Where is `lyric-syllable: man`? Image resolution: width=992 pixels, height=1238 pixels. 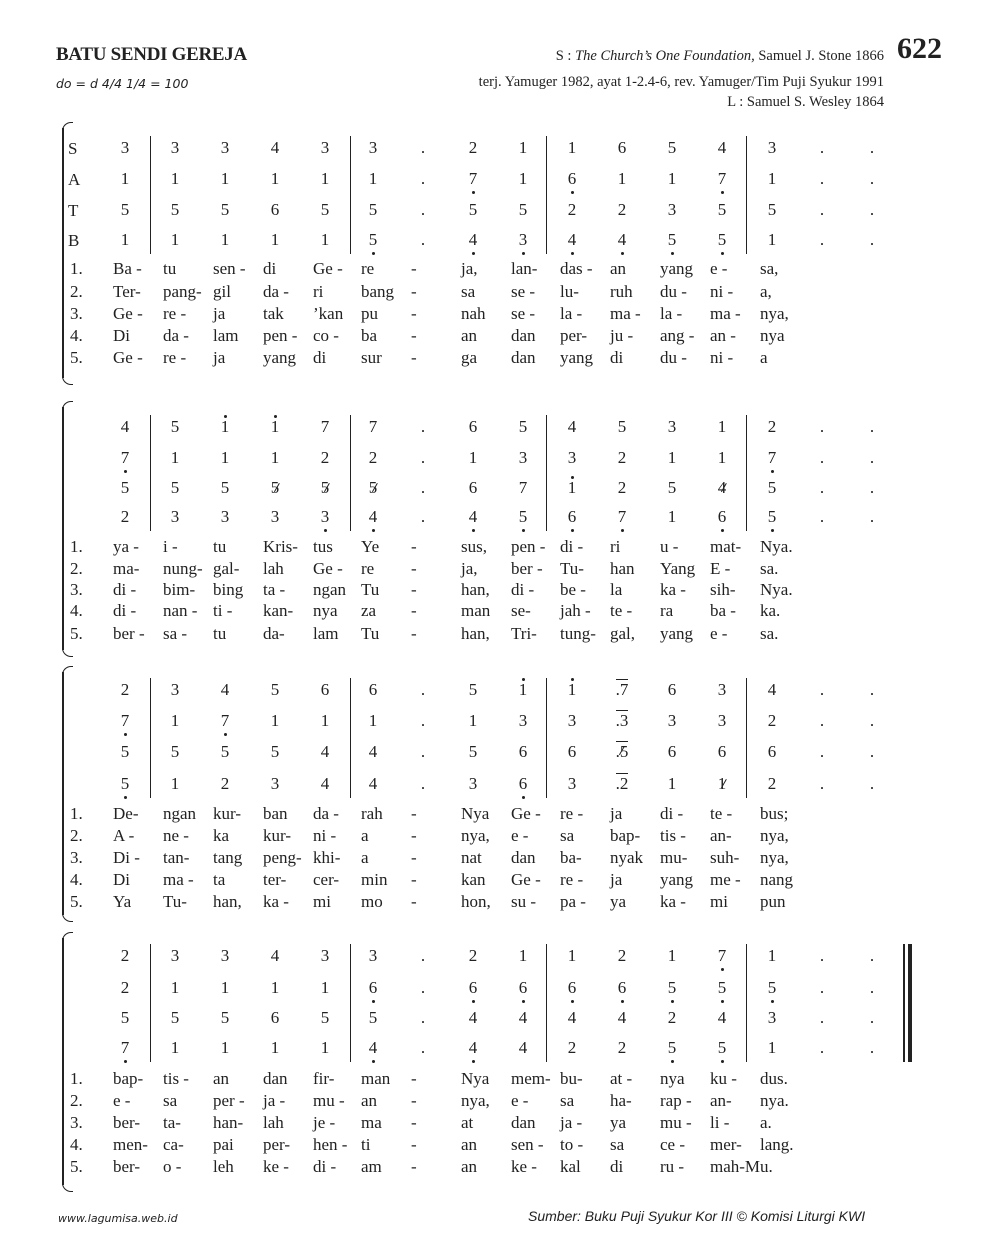
lyric-syllable: man is located at coordinates (476, 610).